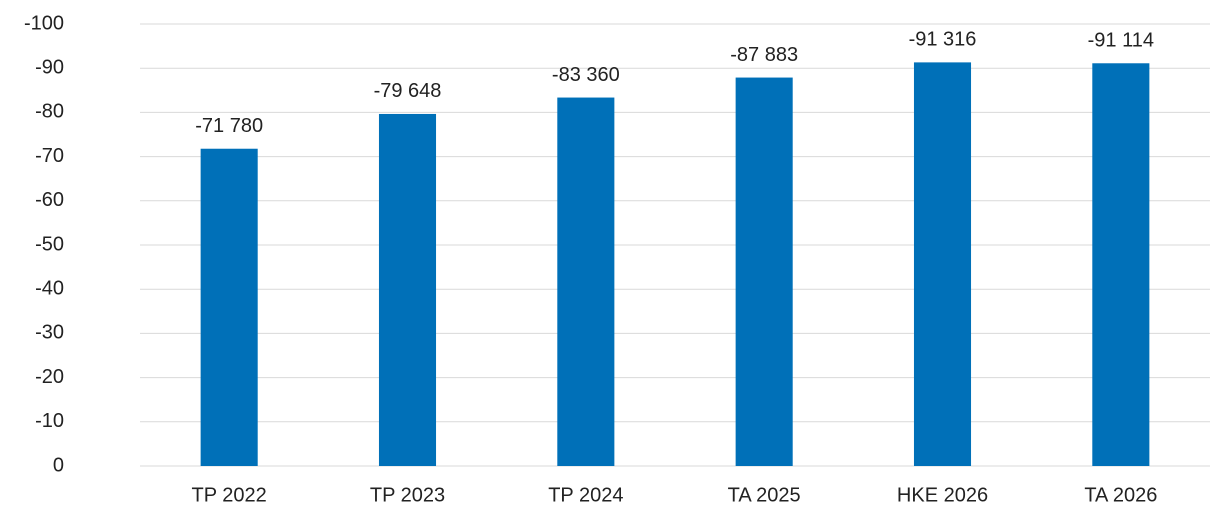  Describe the element at coordinates (49, 156) in the screenshot. I see `y-tick-label: -70` at that location.